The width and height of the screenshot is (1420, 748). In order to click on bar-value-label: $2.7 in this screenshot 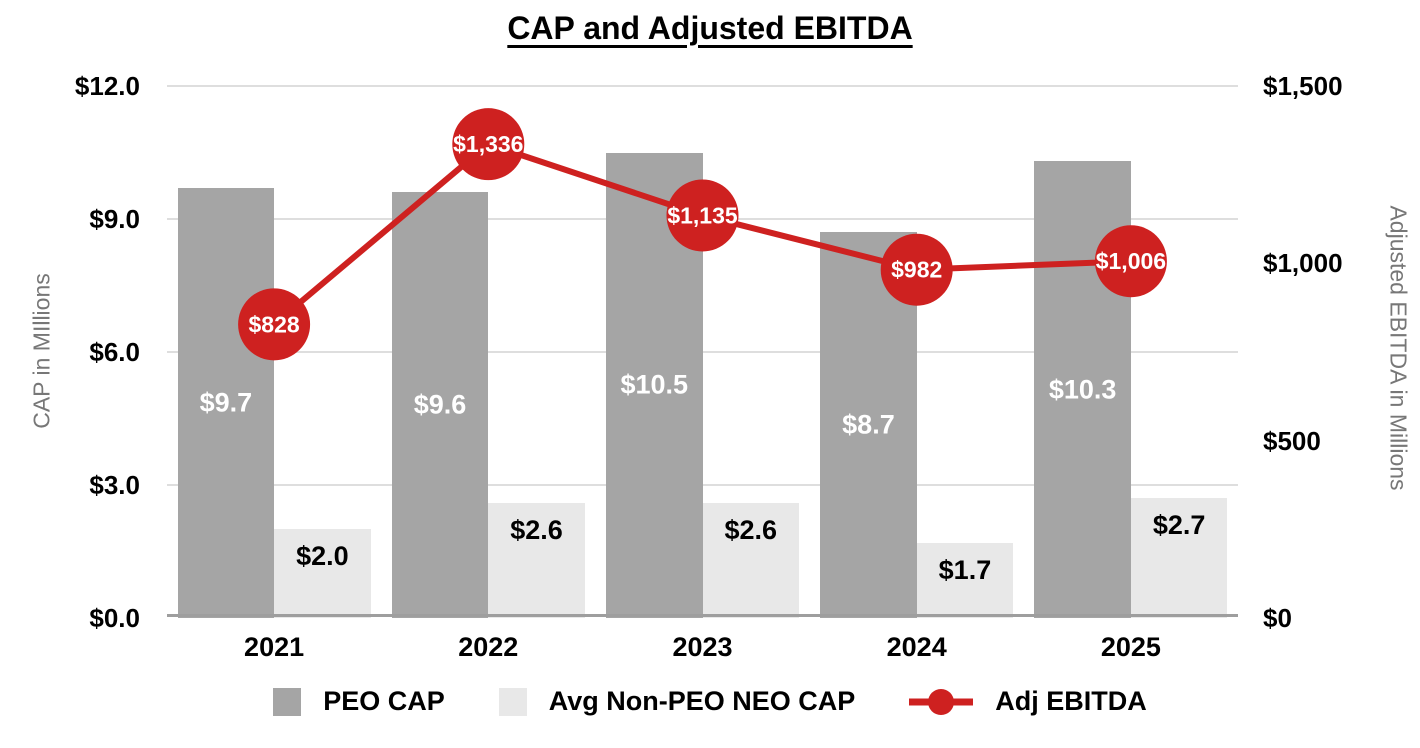, I will do `click(1179, 525)`.